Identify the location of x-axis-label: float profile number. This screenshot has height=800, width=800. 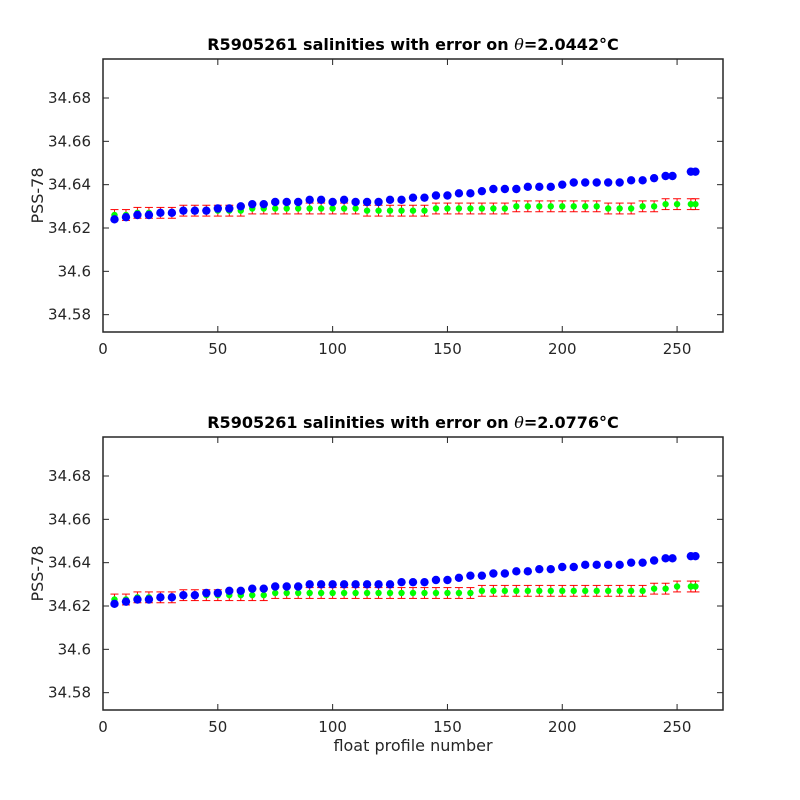
(413, 745).